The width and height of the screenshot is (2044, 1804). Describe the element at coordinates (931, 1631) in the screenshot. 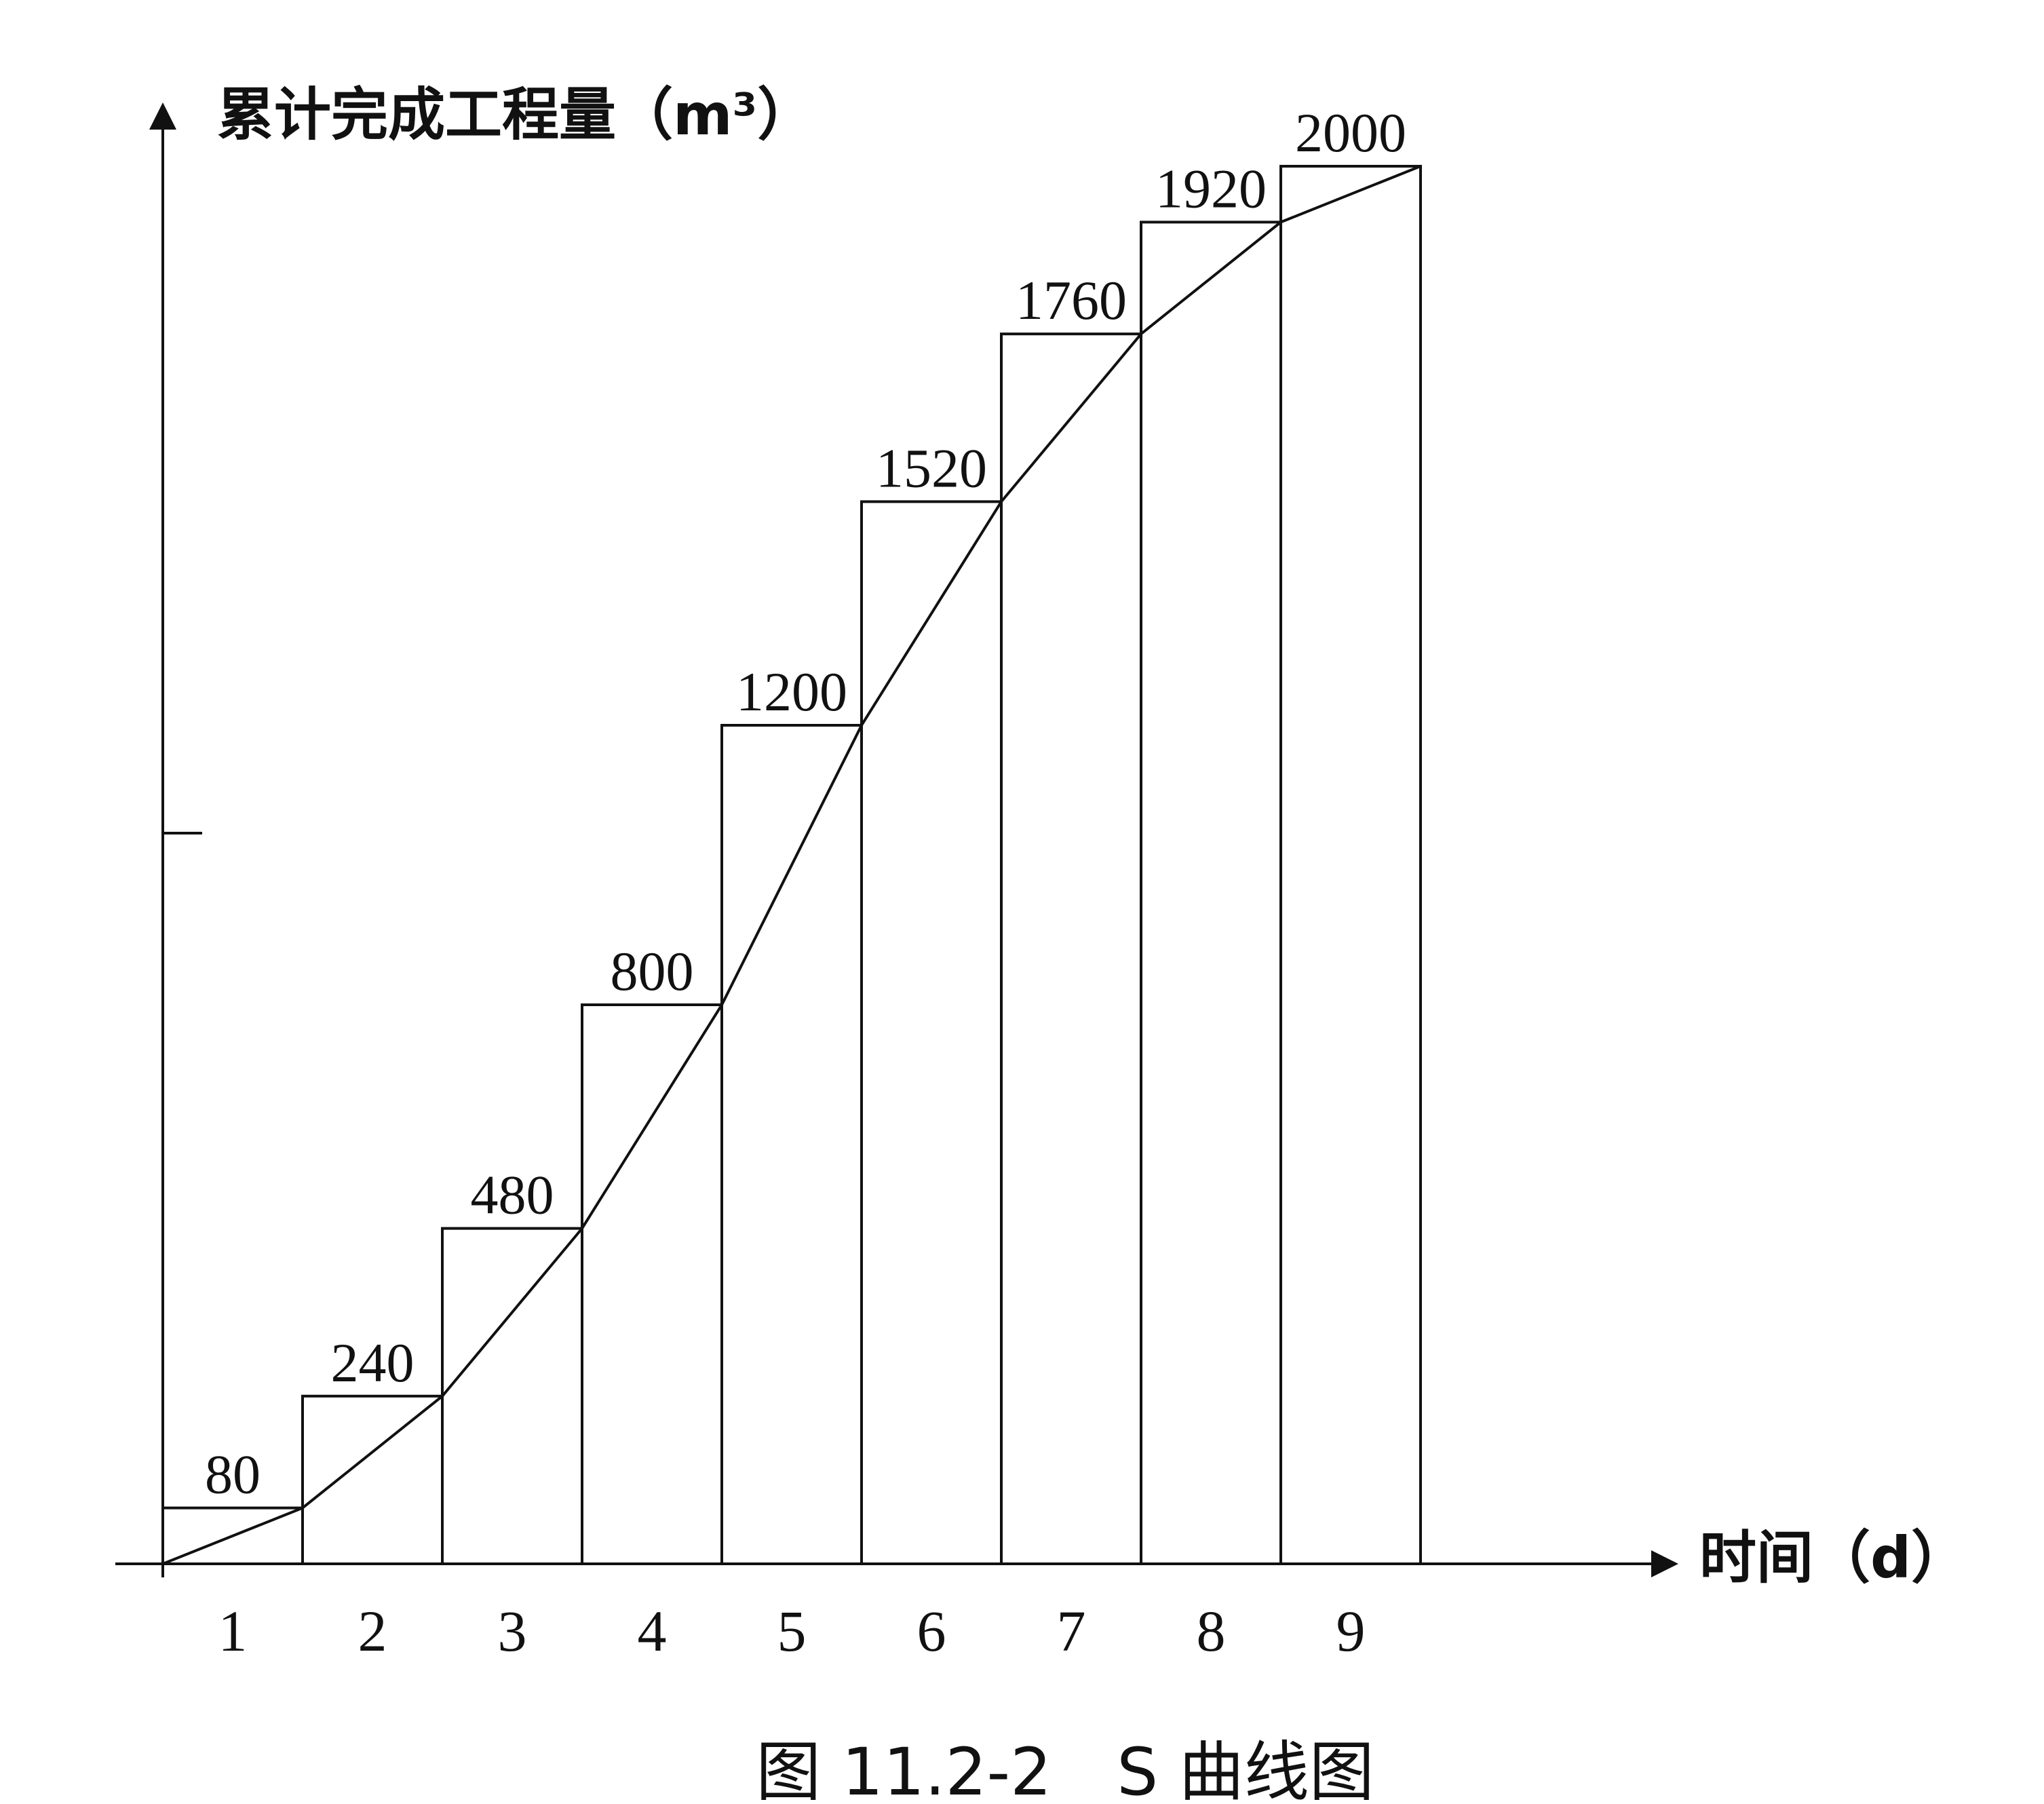

I see `x-tick-label-6: 6` at that location.